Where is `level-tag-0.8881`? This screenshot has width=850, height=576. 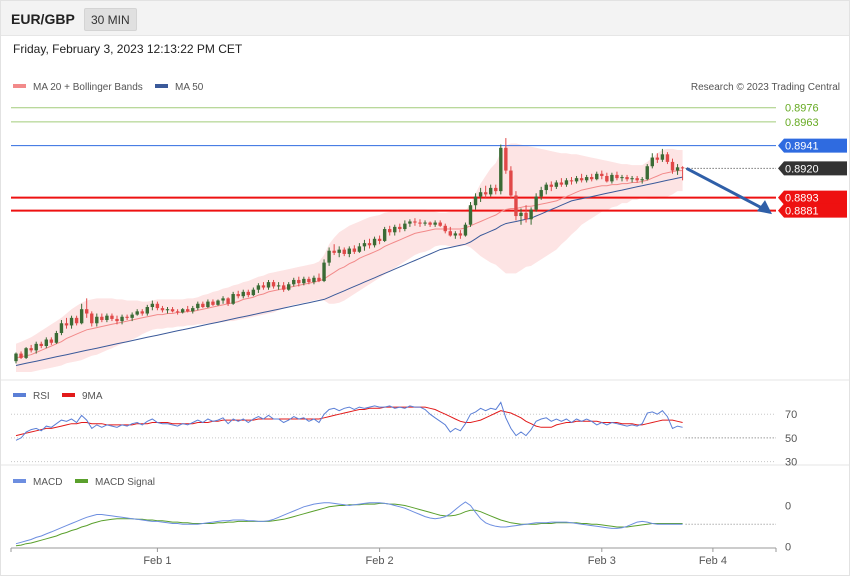
level-tag-0.8881 is located at coordinates (812, 210).